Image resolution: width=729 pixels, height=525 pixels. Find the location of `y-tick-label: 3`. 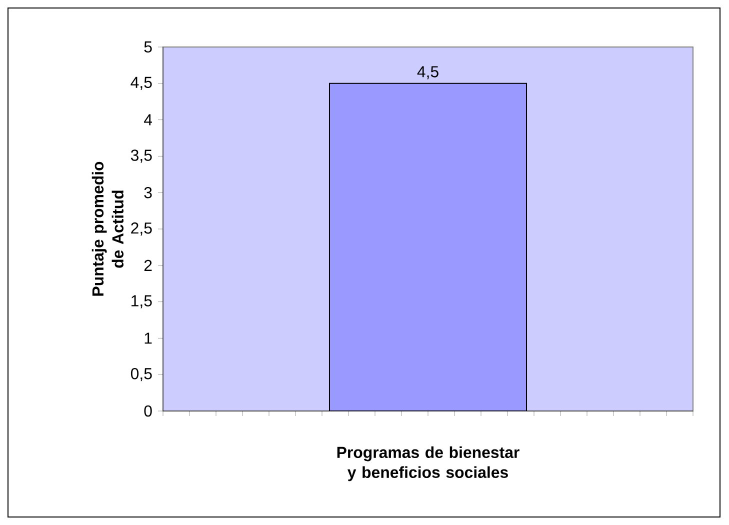

y-tick-label: 3 is located at coordinates (148, 192).